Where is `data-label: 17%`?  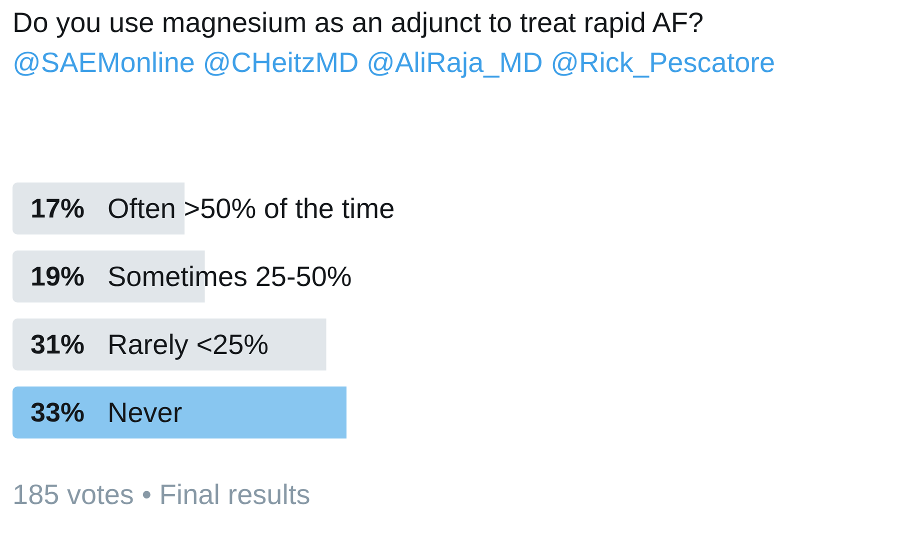
data-label: 17% is located at coordinates (57, 209).